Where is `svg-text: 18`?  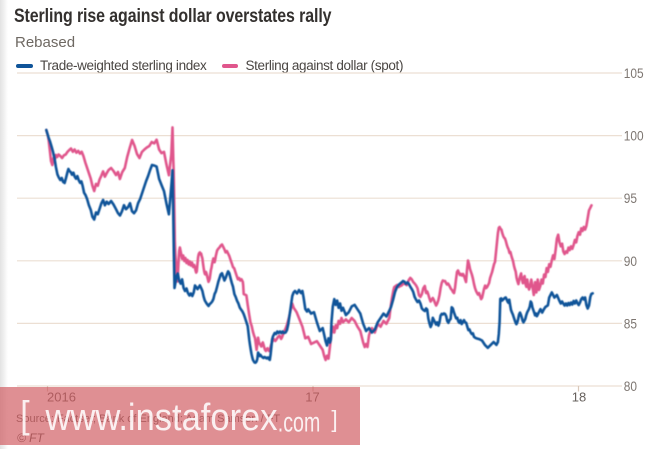 svg-text: 18 is located at coordinates (579, 397).